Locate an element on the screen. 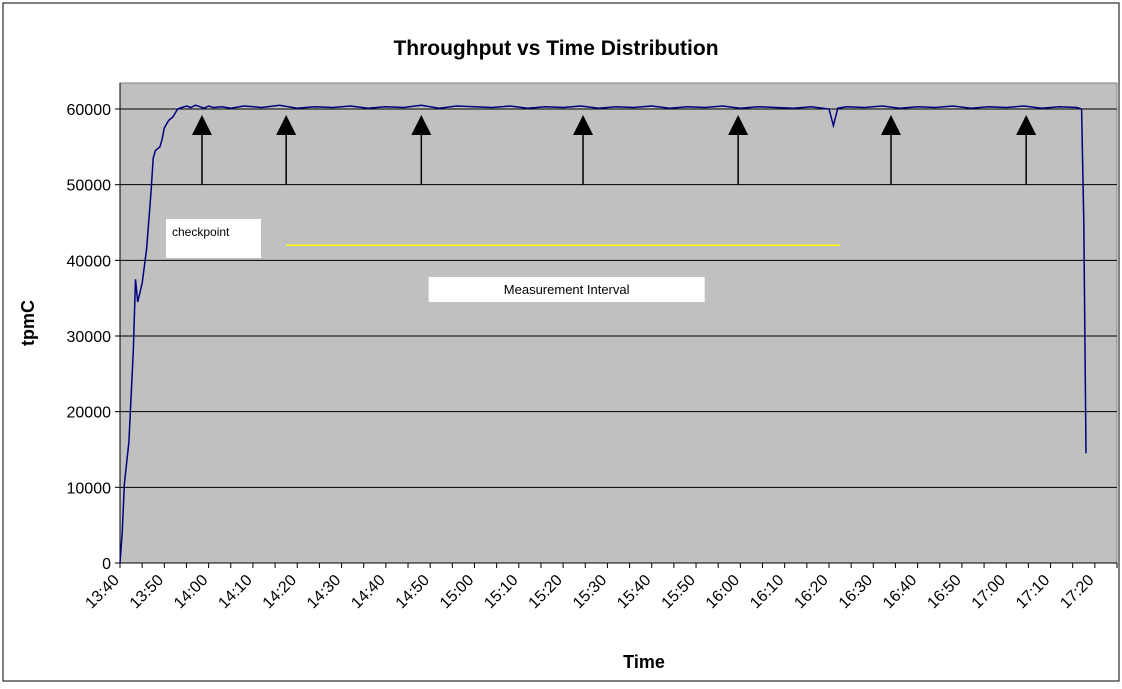  y-tick-label: 20000 is located at coordinates (89, 413).